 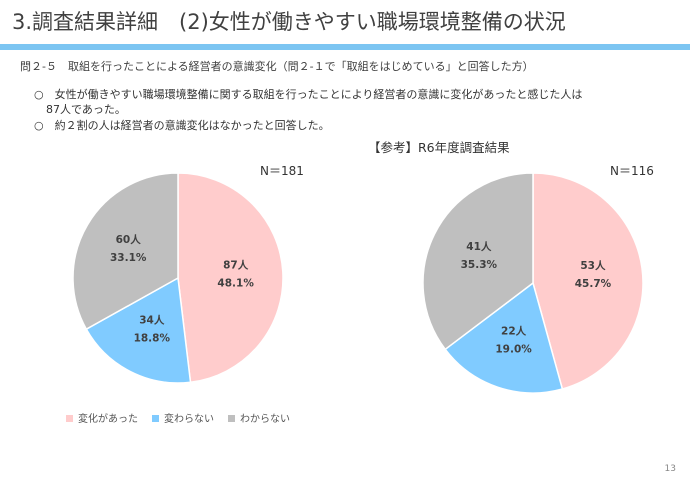 What do you see at coordinates (514, 330) in the screenshot?
I see `data-label-count: 22人` at bounding box center [514, 330].